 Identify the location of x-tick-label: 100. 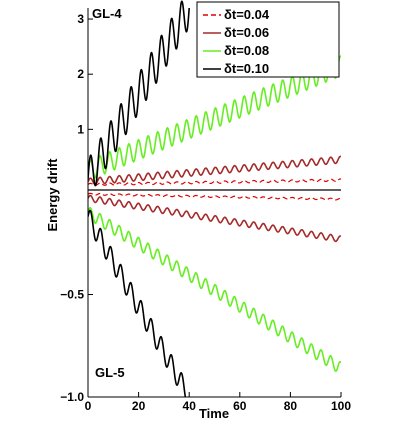
(341, 406).